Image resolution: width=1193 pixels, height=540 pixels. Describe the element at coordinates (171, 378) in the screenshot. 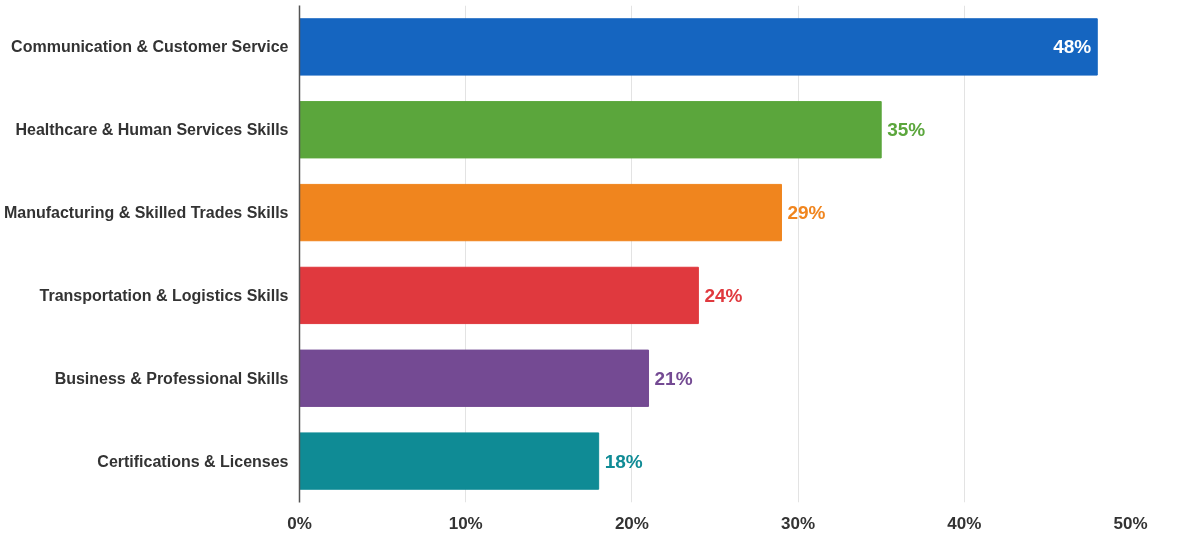

I see `y-tick-label: Business & Professional Skills` at that location.